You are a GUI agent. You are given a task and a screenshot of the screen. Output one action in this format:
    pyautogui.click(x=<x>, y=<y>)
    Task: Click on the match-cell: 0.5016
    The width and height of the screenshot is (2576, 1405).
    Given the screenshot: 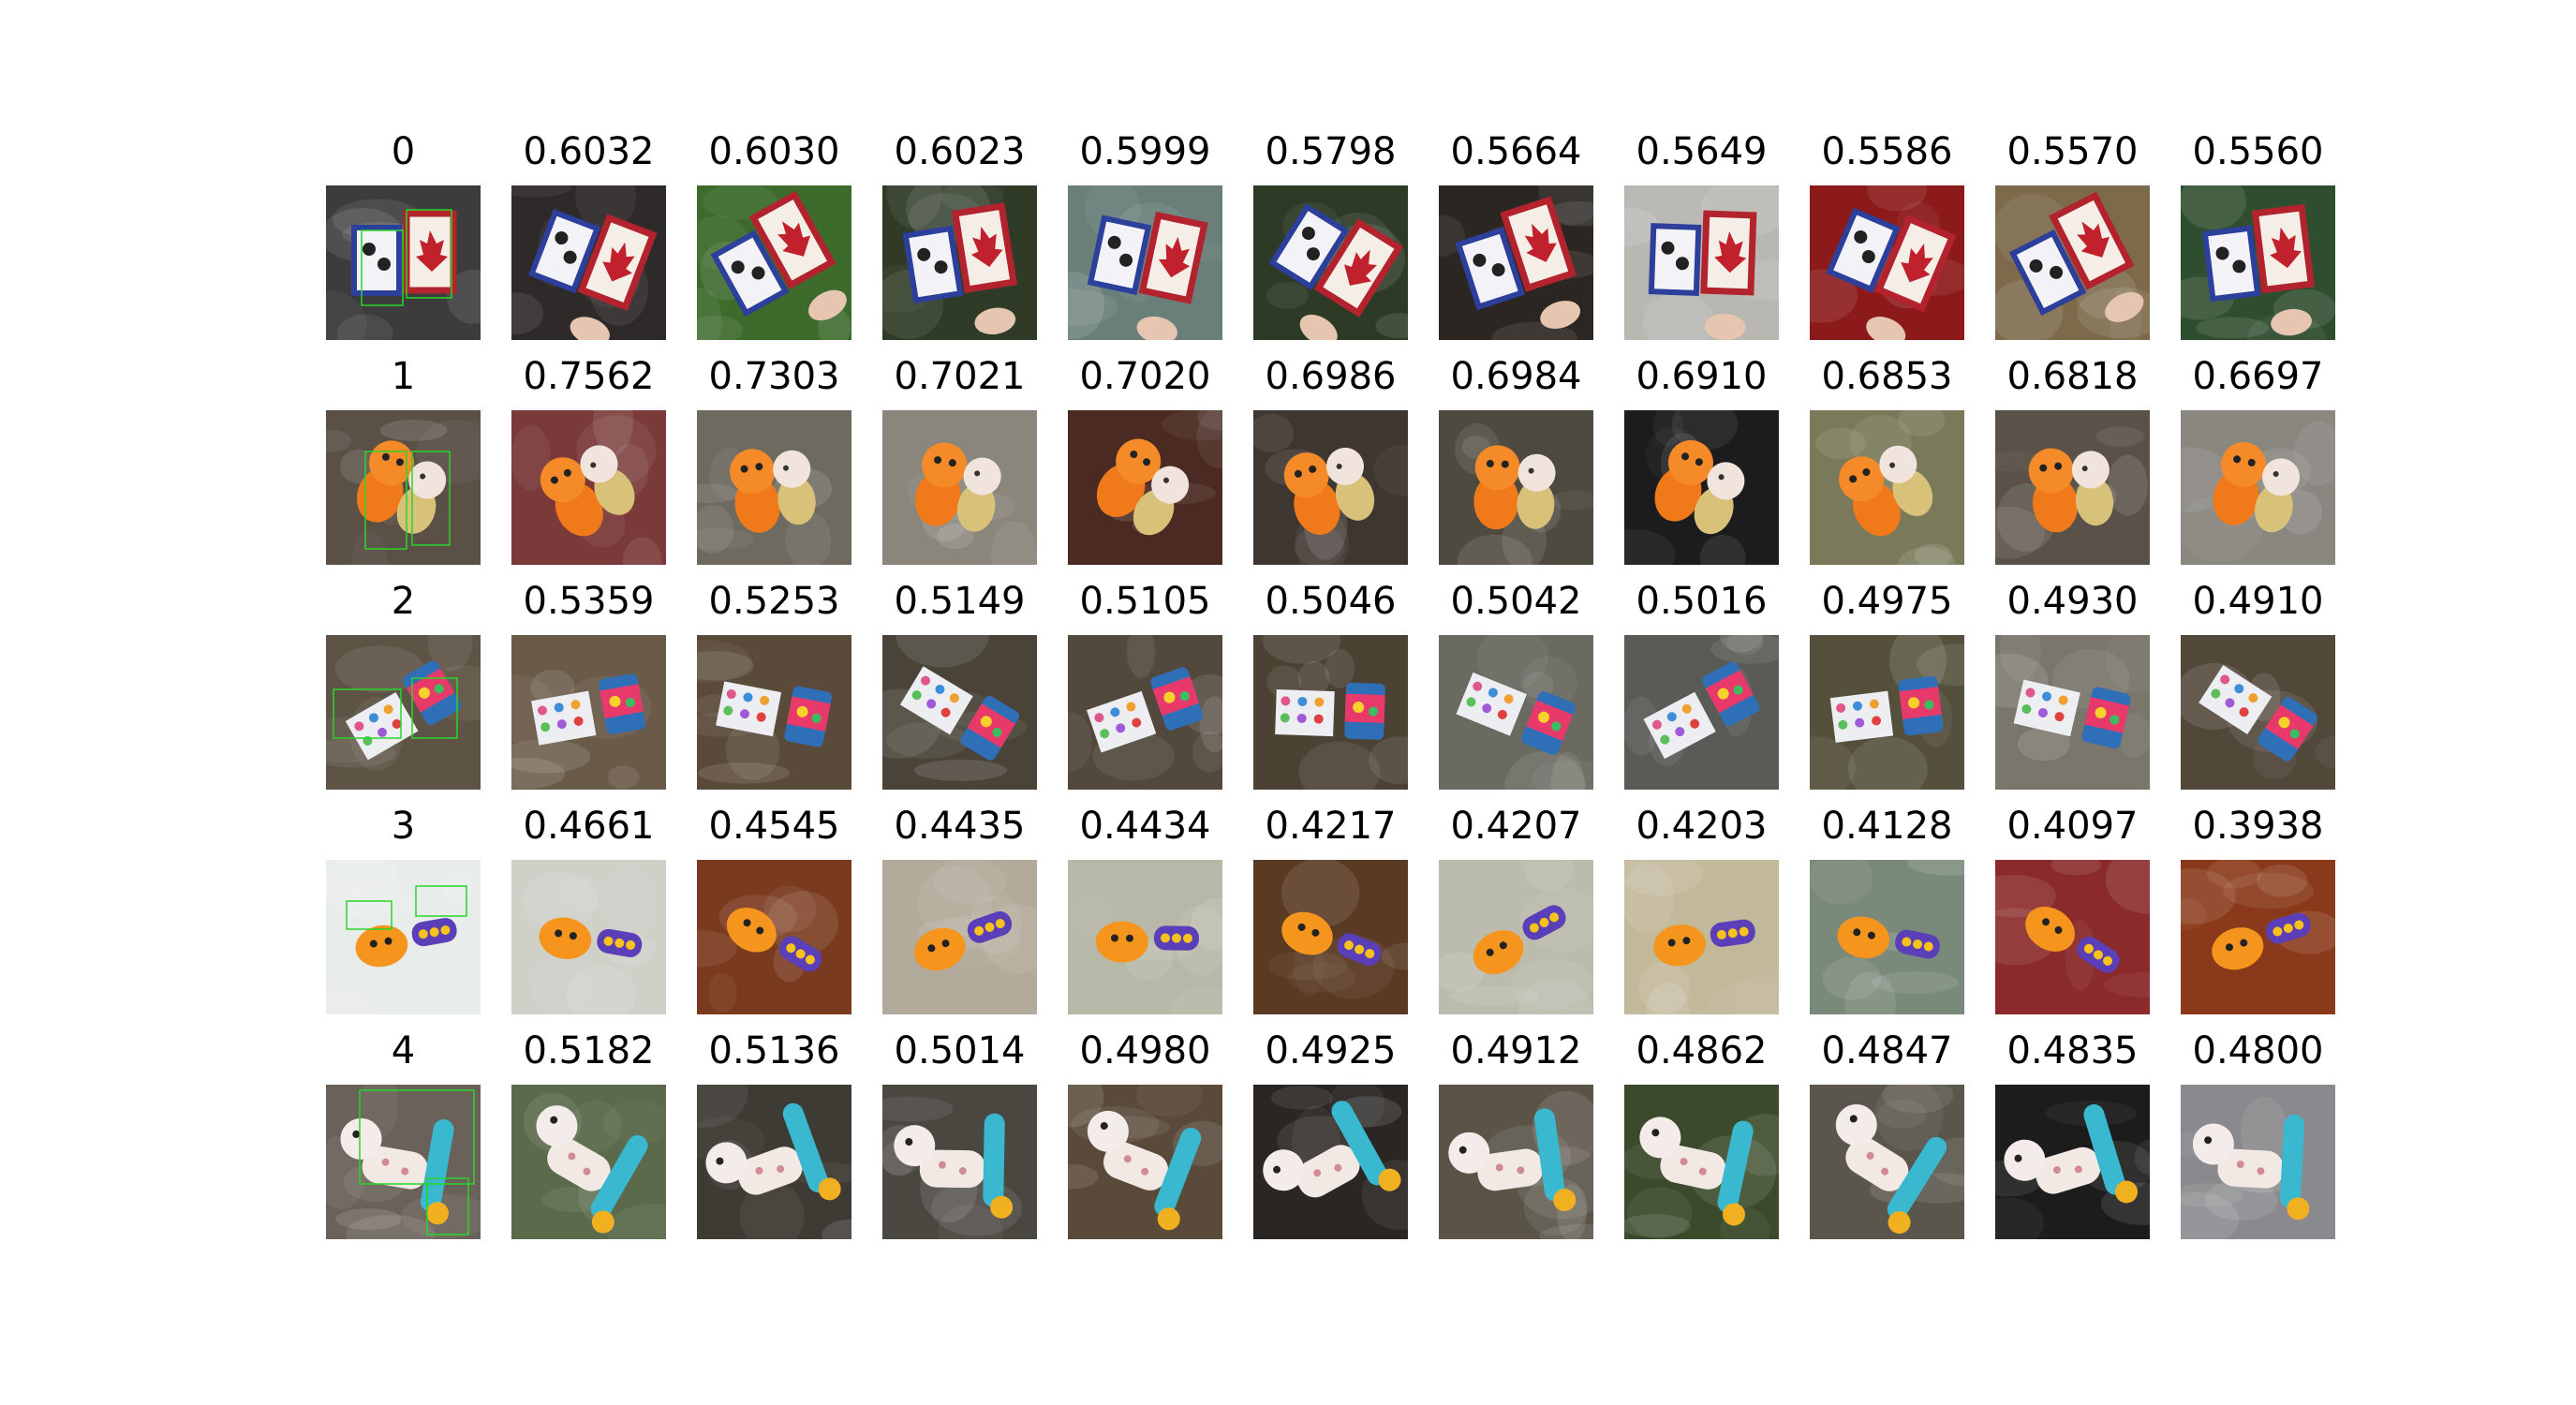 What is the action you would take?
    pyautogui.click(x=1702, y=691)
    